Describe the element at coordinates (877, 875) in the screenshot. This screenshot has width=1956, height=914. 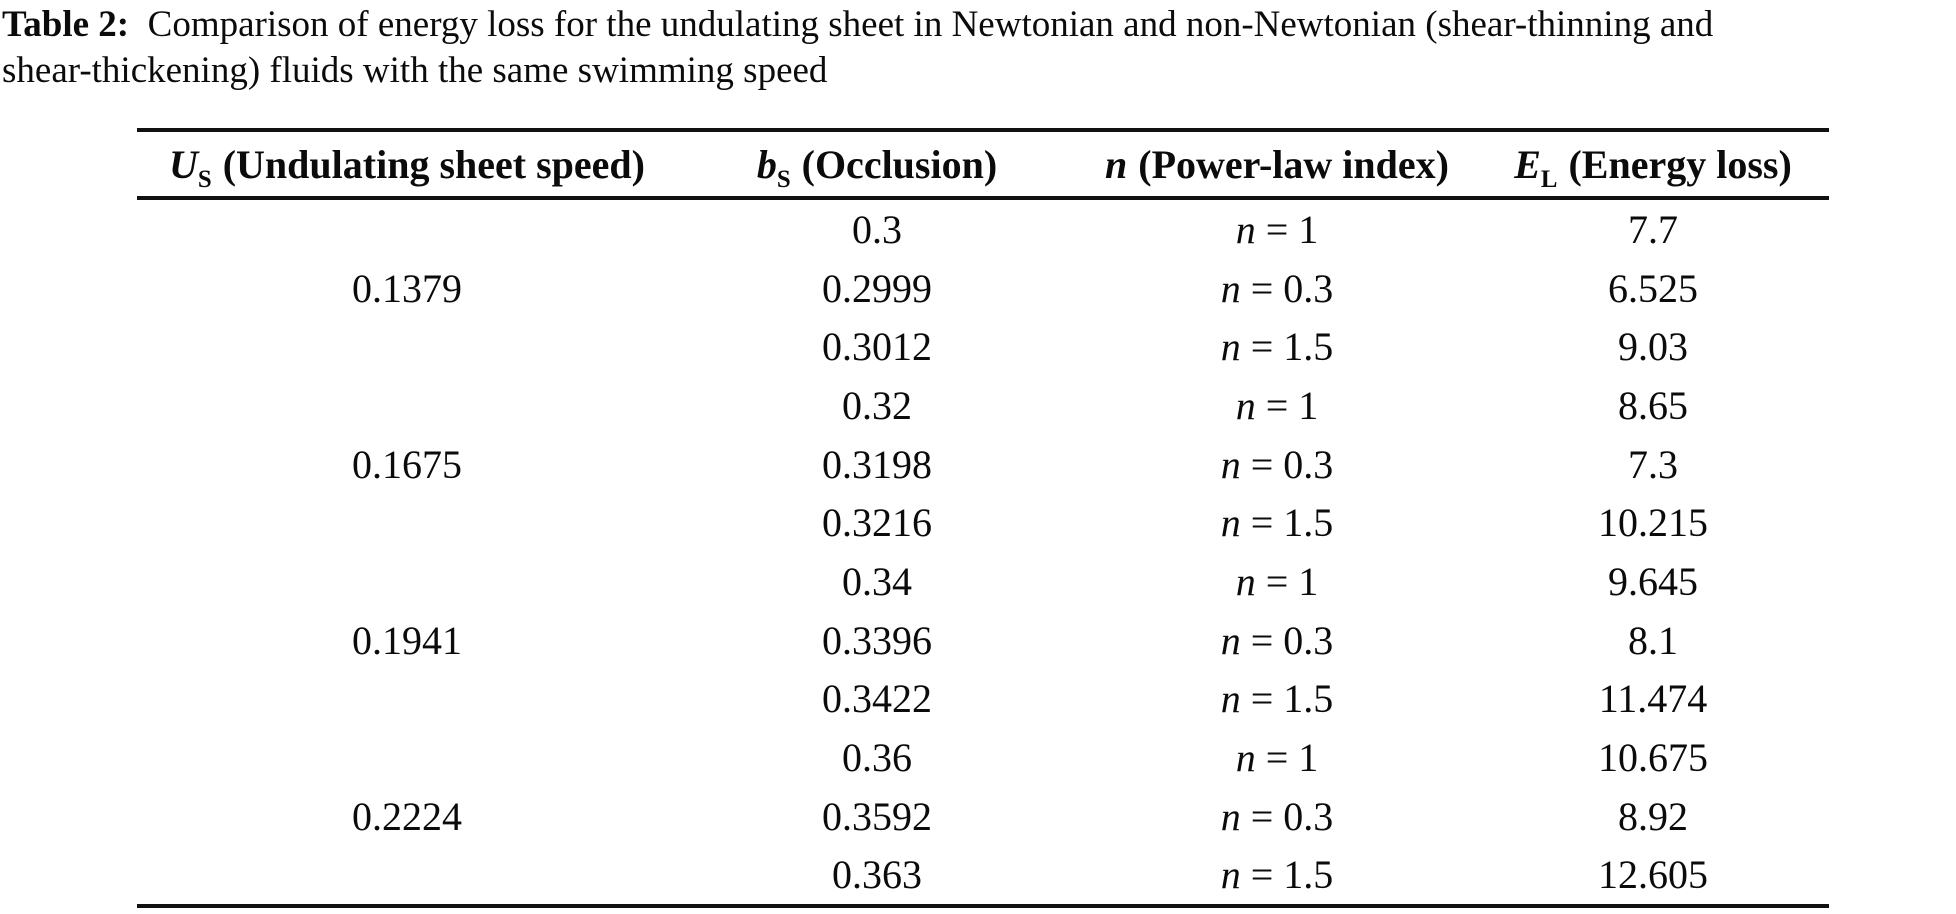
I see `cell-occlusion: 0.363` at that location.